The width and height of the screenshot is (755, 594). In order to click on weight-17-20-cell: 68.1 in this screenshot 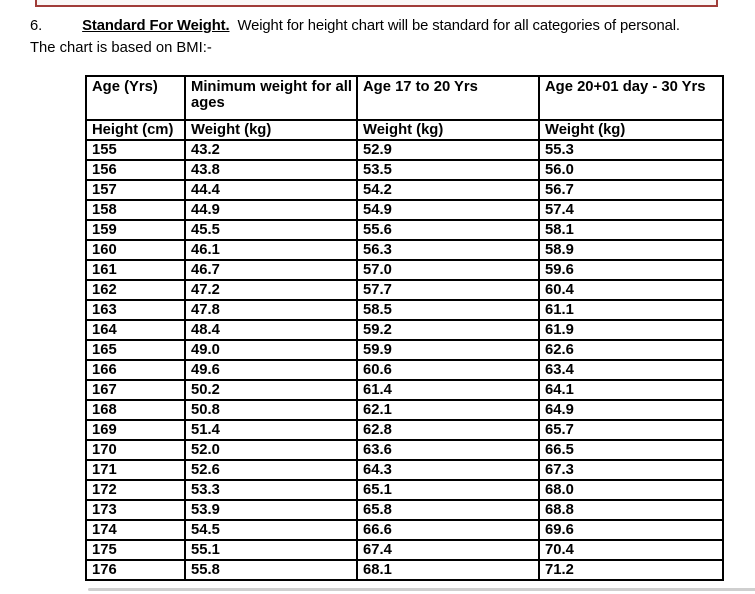, I will do `click(448, 570)`.